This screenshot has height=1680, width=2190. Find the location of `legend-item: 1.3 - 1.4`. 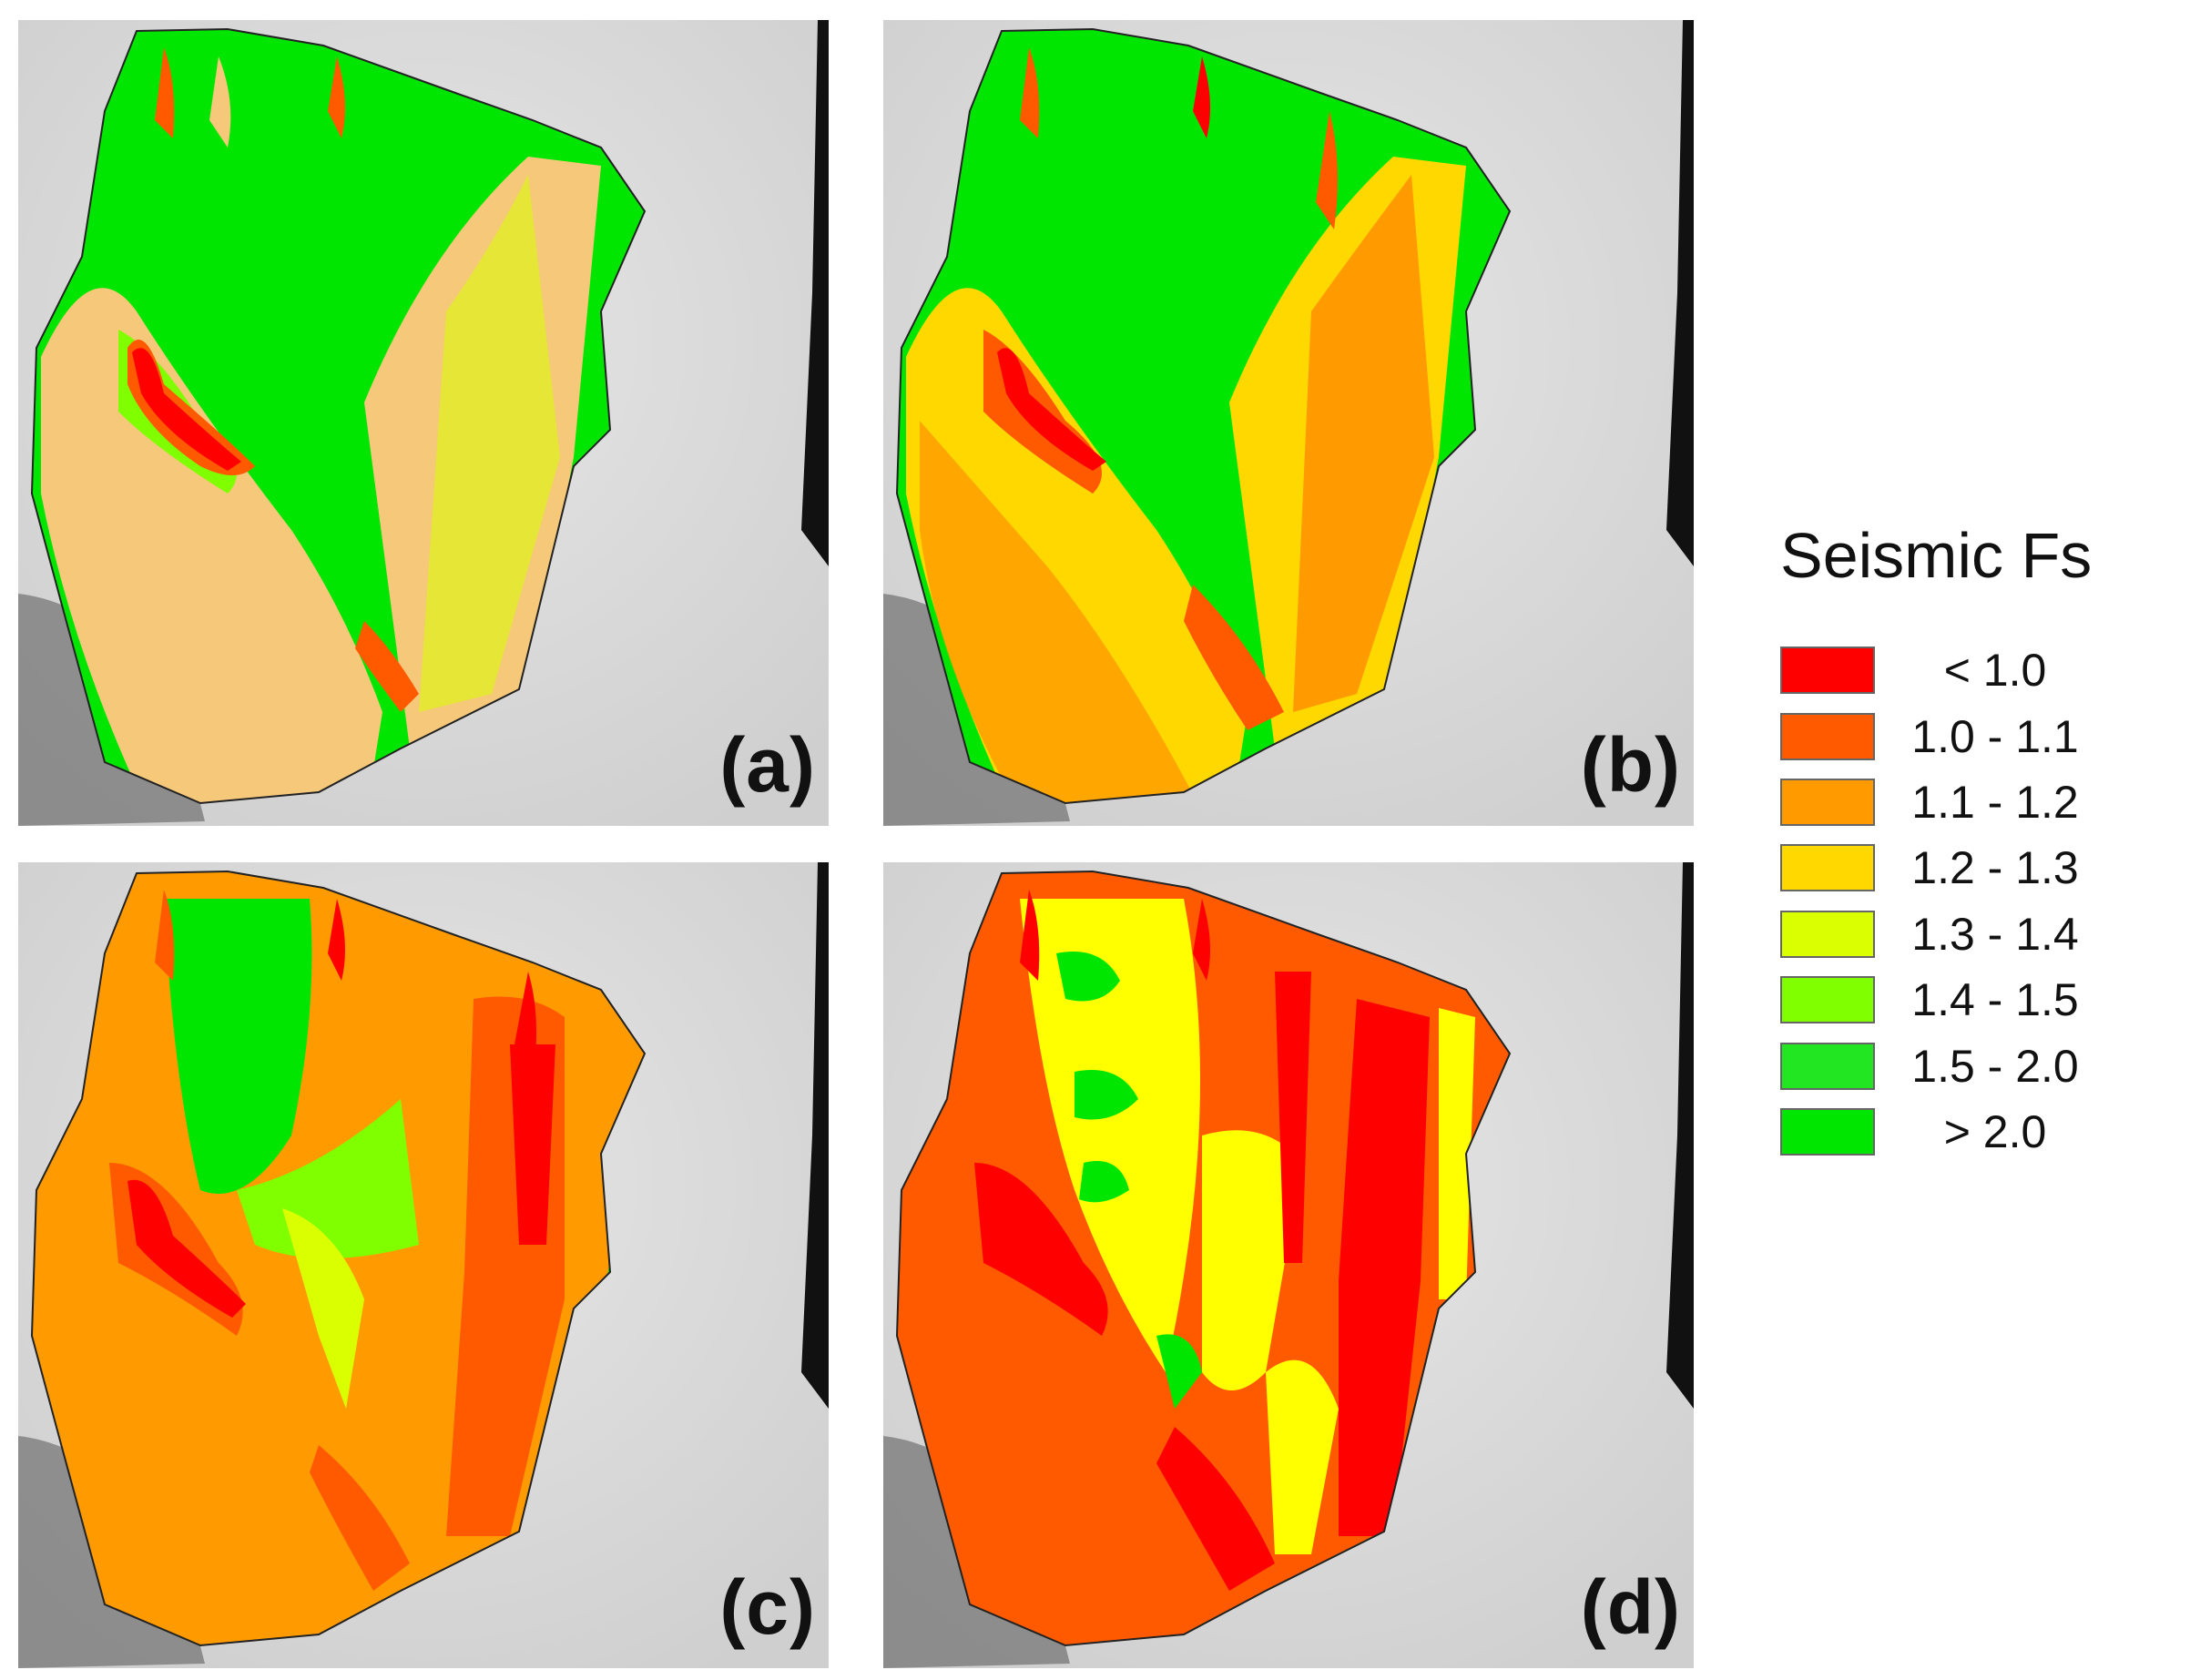

legend-item: 1.3 - 1.4 is located at coordinates (1981, 934).